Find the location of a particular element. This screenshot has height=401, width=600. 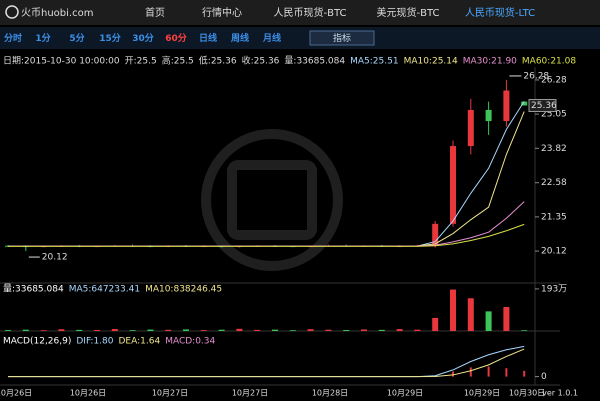

logo: 火币huobi.com is located at coordinates (57, 13).